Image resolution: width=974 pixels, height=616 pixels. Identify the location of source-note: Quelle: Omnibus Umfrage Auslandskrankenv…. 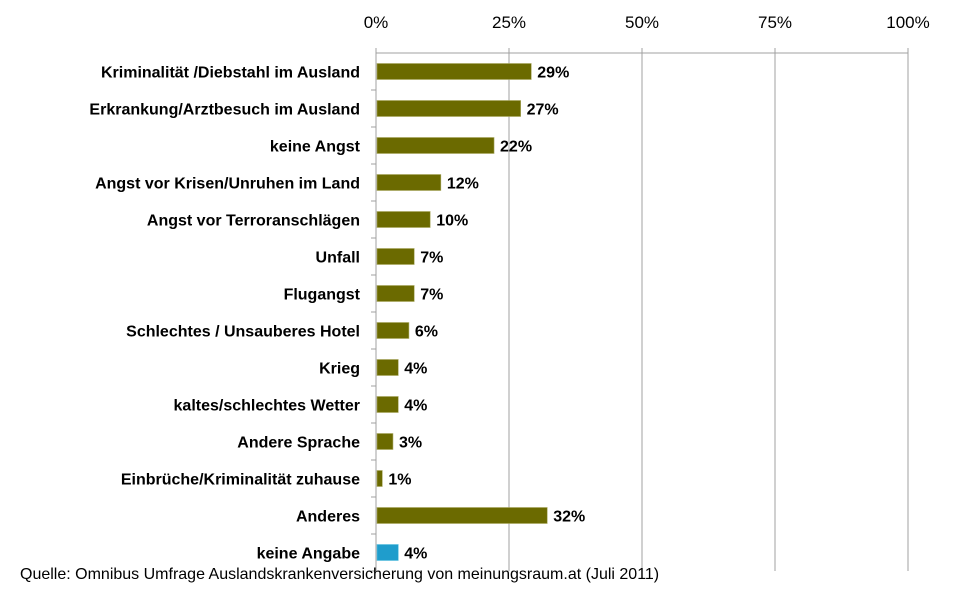
(340, 574).